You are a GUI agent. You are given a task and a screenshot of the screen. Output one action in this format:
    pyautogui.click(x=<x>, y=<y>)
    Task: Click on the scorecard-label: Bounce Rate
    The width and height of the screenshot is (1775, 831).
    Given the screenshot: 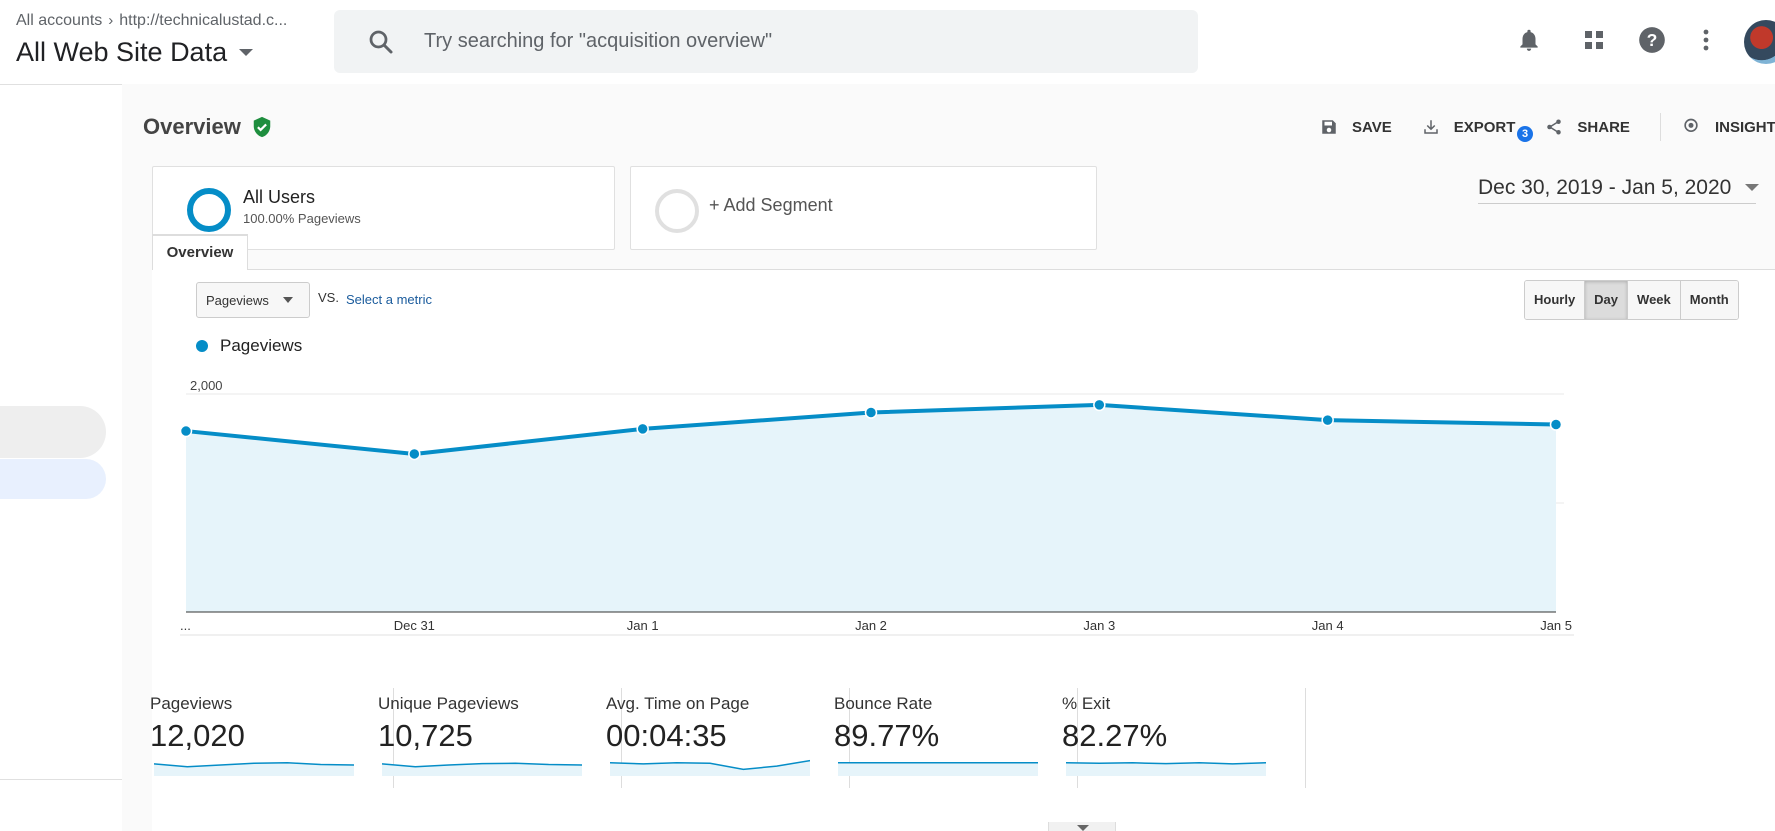 What is the action you would take?
    pyautogui.click(x=883, y=703)
    